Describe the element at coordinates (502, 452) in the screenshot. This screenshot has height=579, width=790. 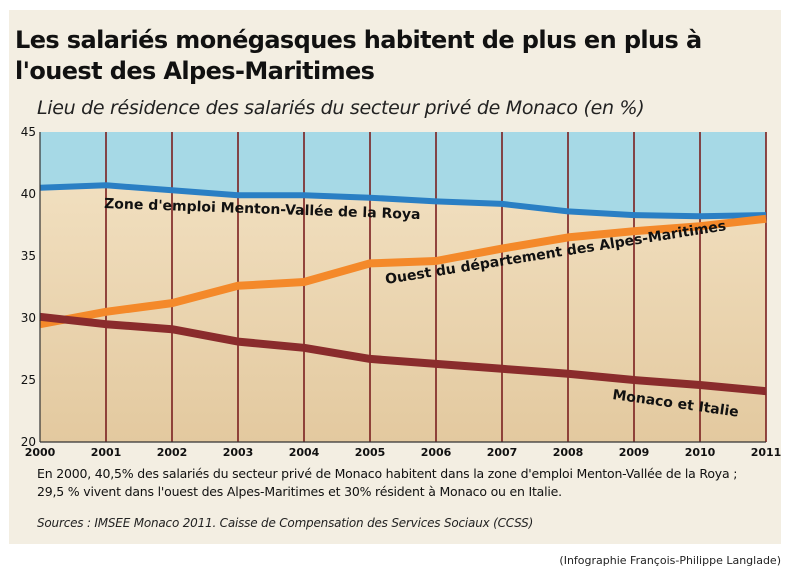
I see `x-tick-2007: 2007` at that location.